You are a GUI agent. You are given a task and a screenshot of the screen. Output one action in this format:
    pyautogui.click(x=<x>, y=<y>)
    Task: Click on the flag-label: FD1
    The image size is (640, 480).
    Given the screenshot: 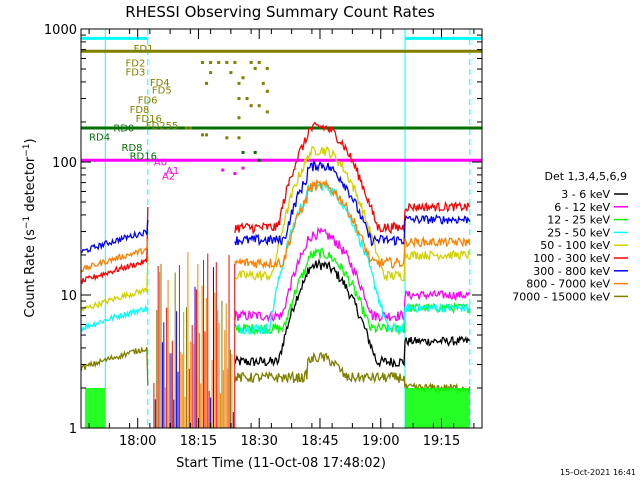 What is the action you would take?
    pyautogui.click(x=144, y=49)
    